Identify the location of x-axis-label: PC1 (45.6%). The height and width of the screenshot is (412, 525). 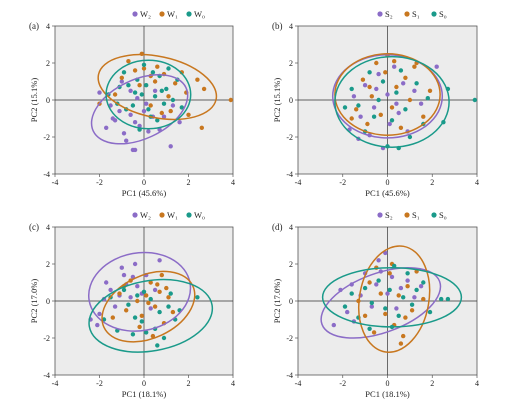
(144, 193).